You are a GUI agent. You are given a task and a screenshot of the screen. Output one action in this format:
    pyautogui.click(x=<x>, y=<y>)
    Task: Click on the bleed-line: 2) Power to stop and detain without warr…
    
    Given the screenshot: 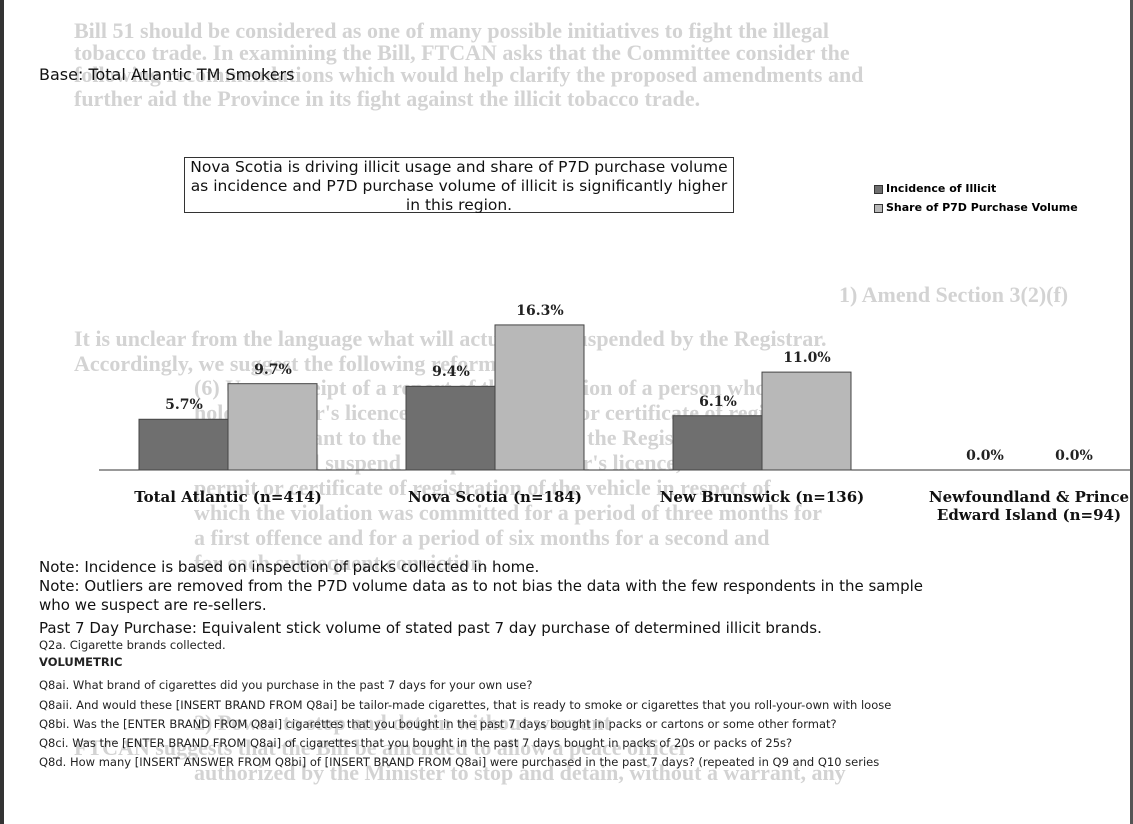 What is the action you would take?
    pyautogui.click(x=402, y=722)
    